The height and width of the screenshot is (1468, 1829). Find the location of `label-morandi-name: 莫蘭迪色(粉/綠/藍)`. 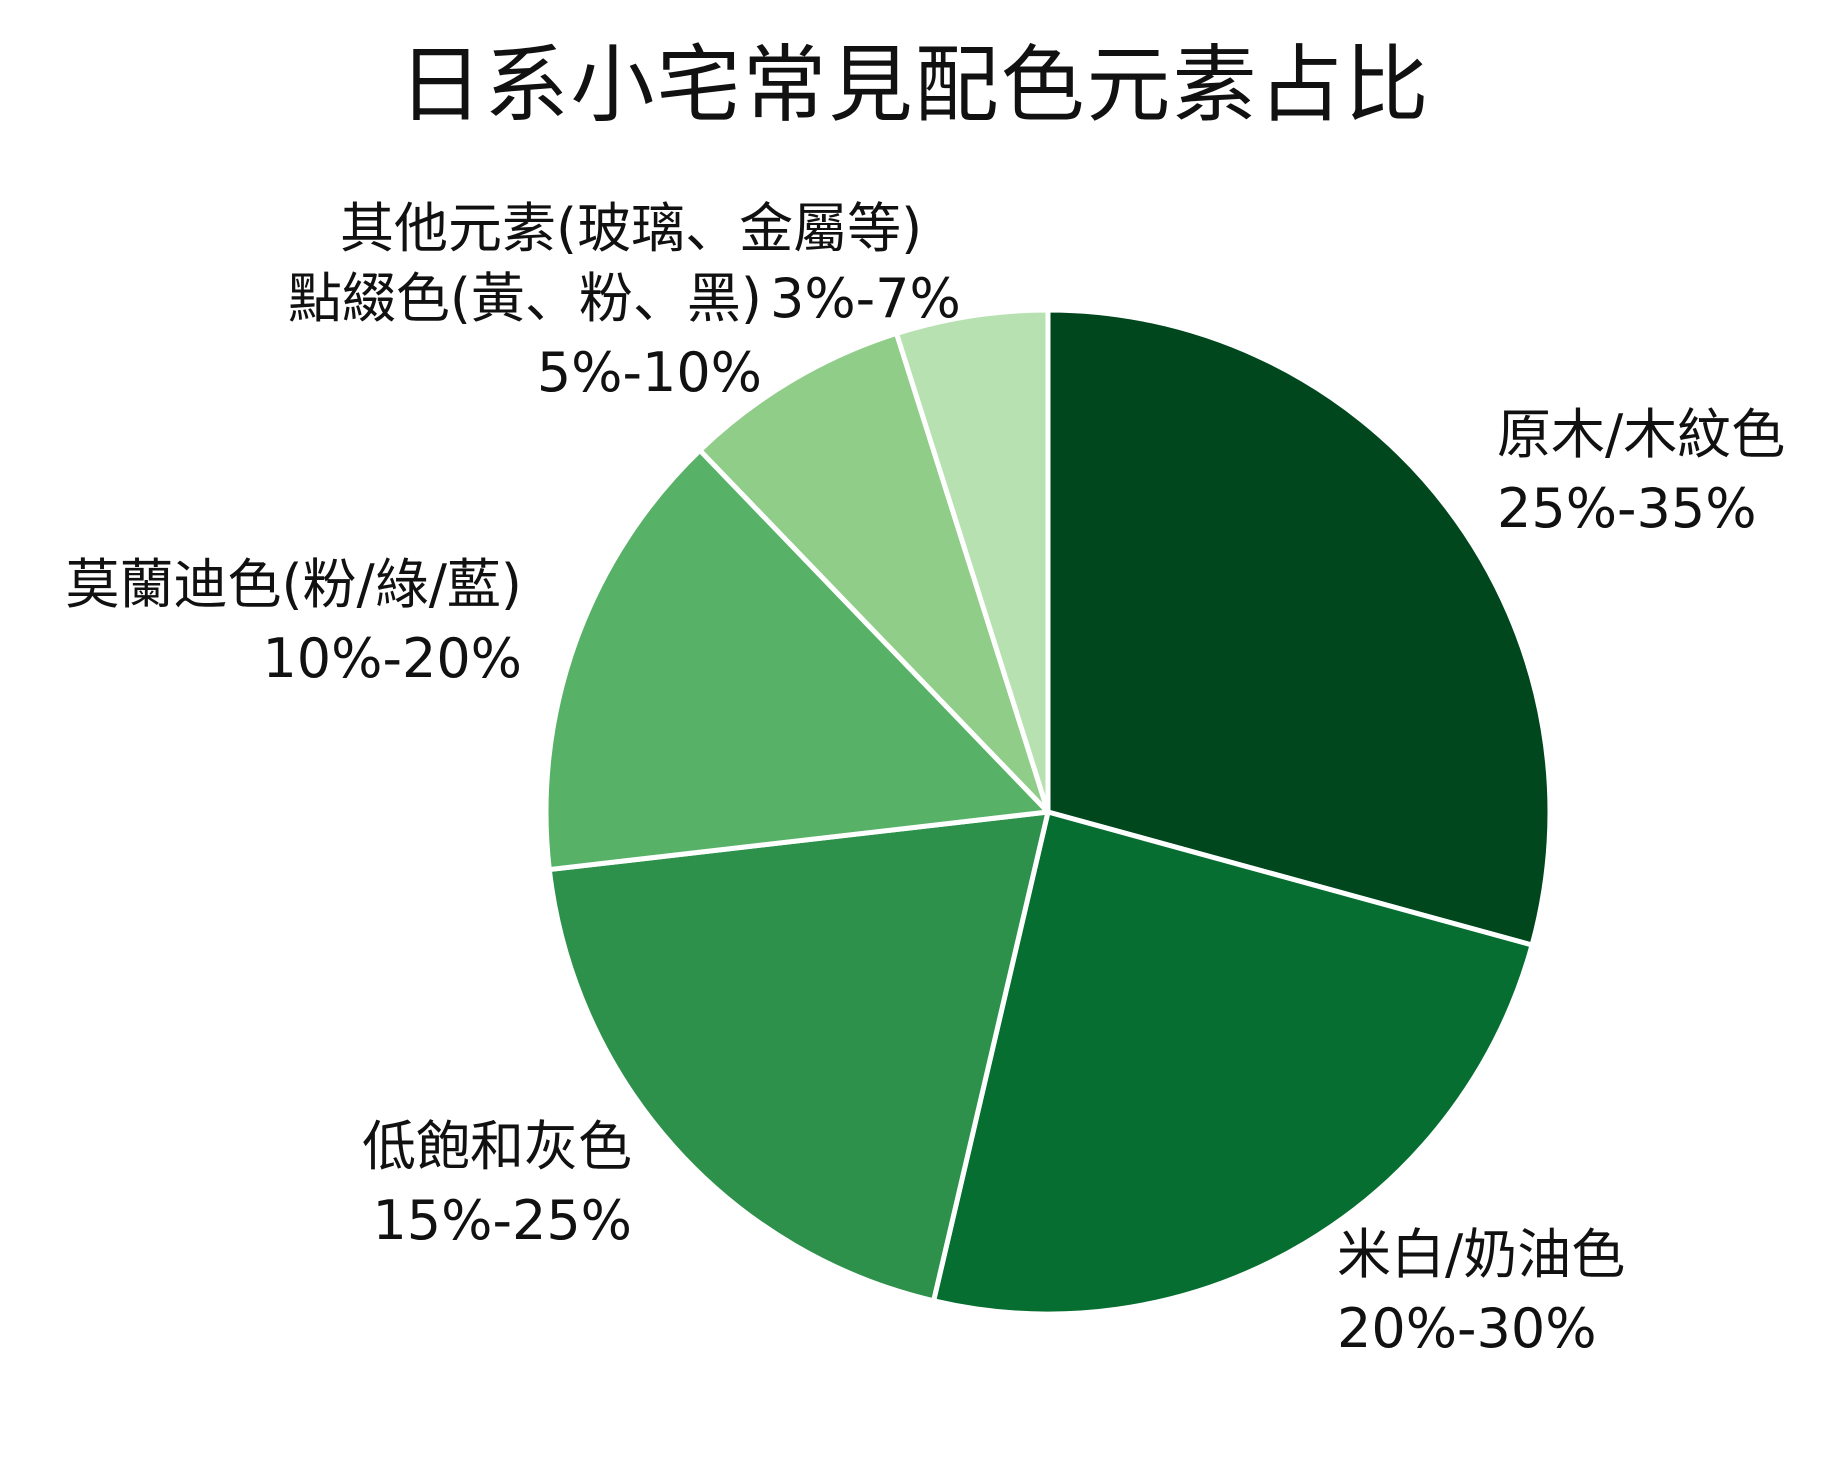

label-morandi-name: 莫蘭迪色(粉/綠/藍) is located at coordinates (293, 584).